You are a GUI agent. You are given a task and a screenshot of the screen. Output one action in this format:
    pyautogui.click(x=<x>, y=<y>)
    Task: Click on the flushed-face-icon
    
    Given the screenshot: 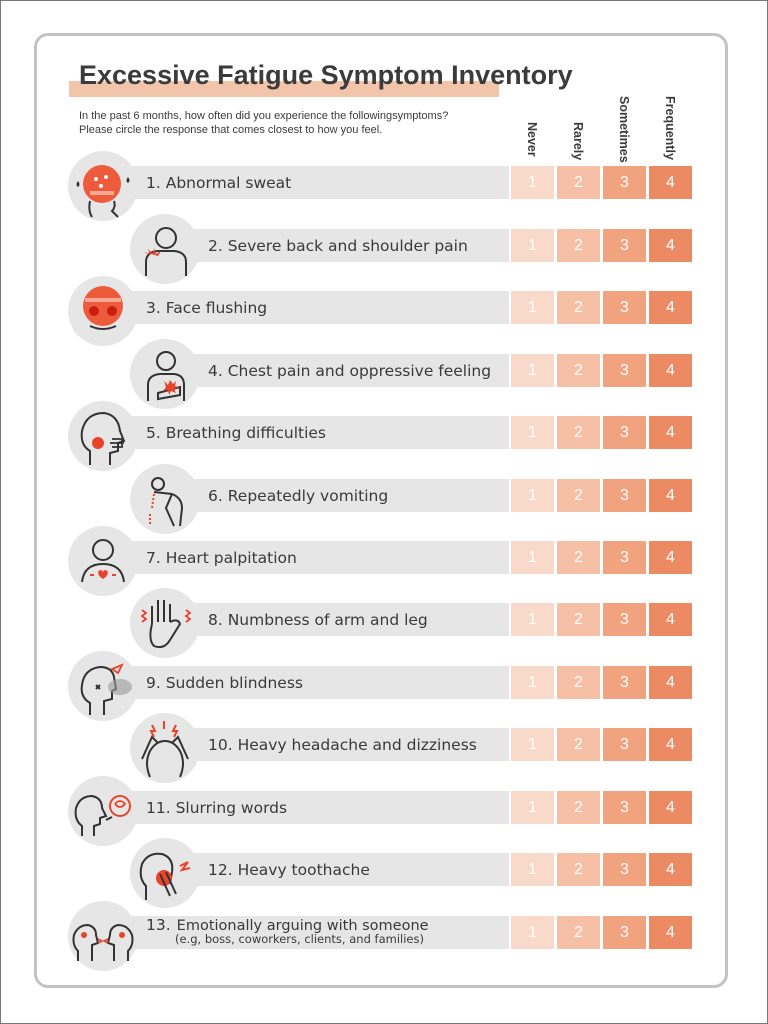 What is the action you would take?
    pyautogui.click(x=103, y=311)
    